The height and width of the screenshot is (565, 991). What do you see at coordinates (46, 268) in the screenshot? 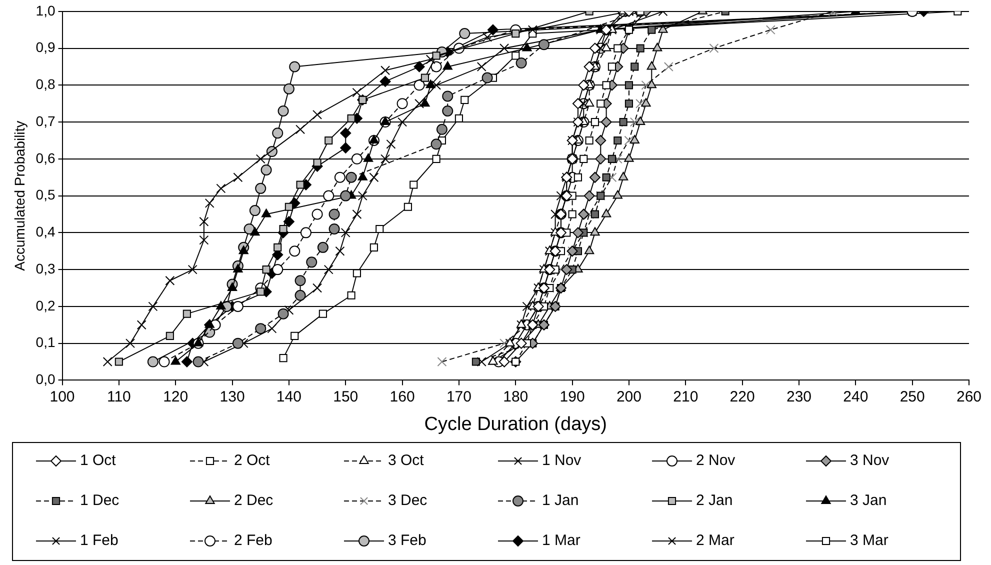
I see `y-tick-label: 0,3` at bounding box center [46, 268].